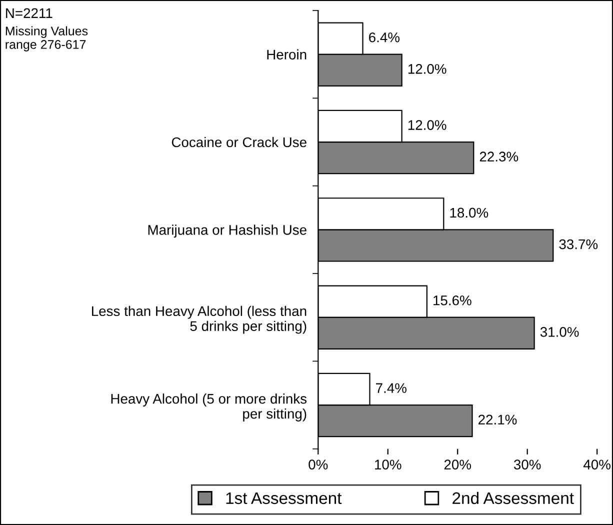 The image size is (613, 525). I want to click on y-tick-label: Heroin, so click(286, 54).